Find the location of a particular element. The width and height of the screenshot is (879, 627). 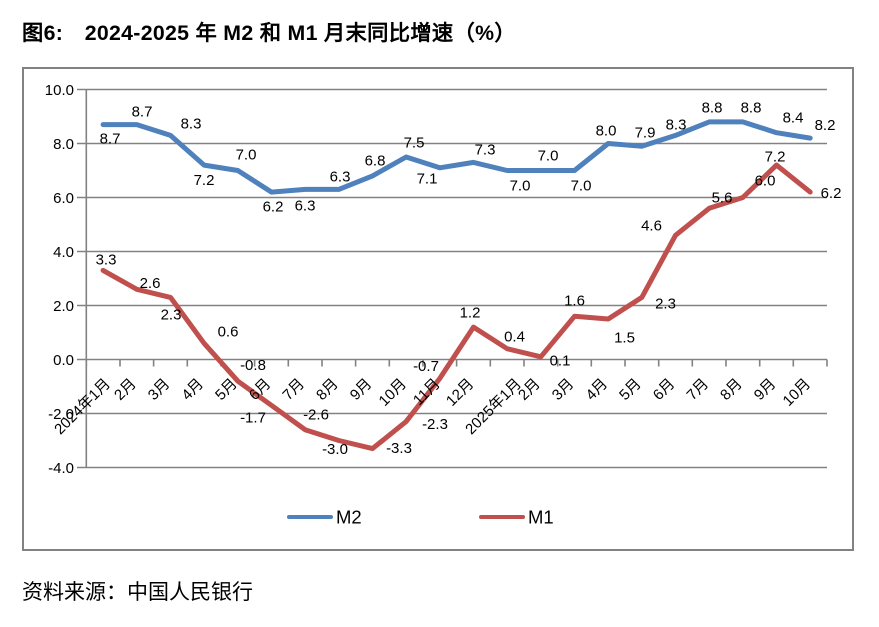

svg-text: 6.8 is located at coordinates (375, 160).